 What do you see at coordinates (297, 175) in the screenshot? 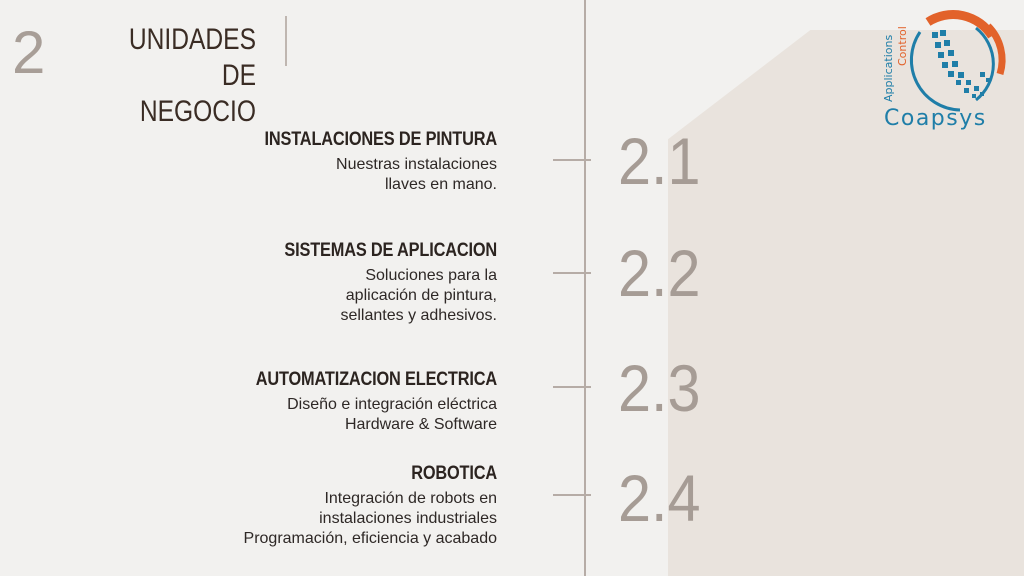
I see `item-description: Nuestras instalaciones llaves en mano.` at bounding box center [297, 175].